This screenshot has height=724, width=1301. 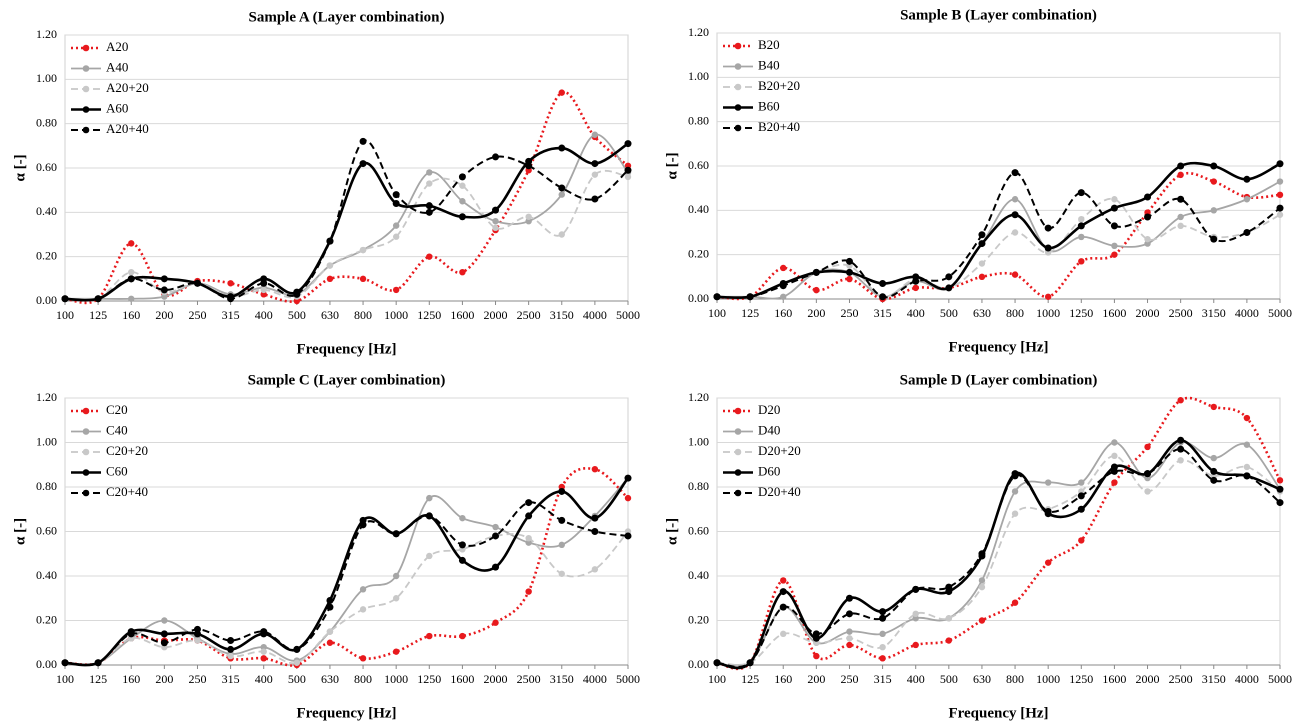 What do you see at coordinates (769, 64) in the screenshot?
I see `legend-label: B40` at bounding box center [769, 64].